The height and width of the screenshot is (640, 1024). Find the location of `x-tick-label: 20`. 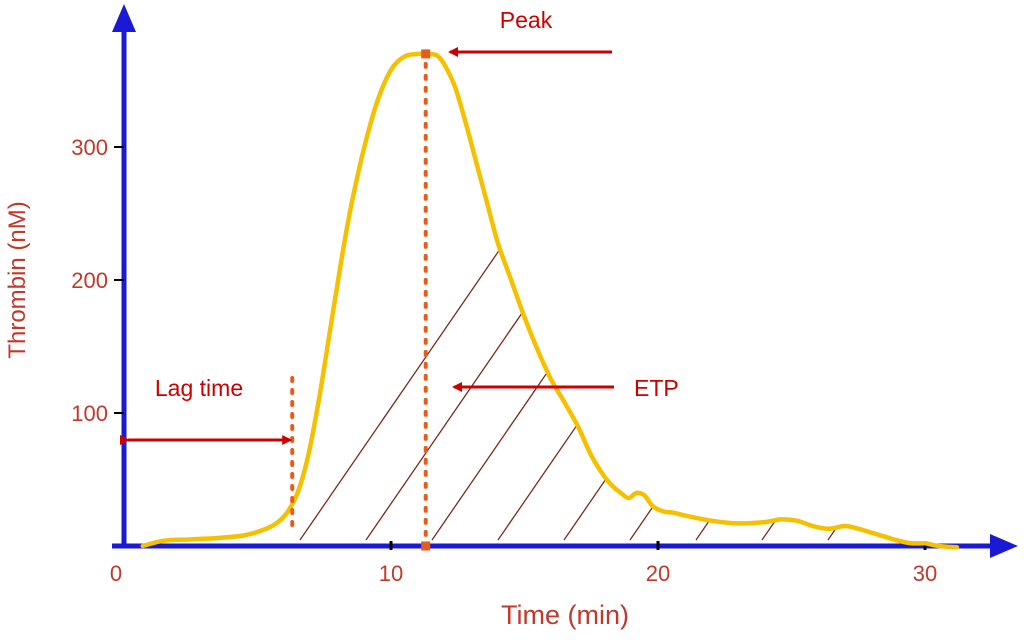

x-tick-label: 20 is located at coordinates (658, 573).